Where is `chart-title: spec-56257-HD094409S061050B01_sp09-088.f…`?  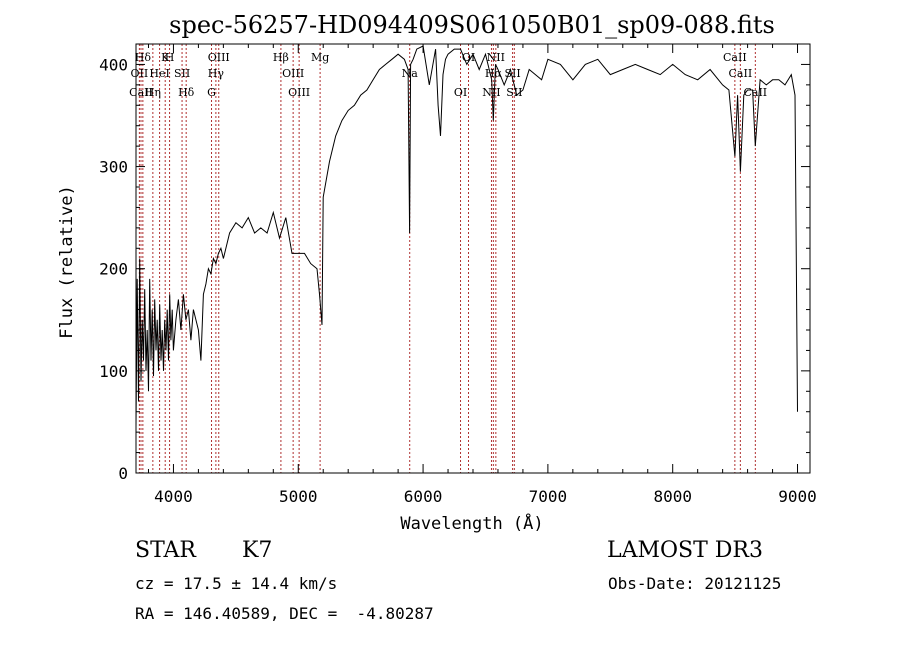 chart-title: spec-56257-HD094409S061050B01_sp09-088.f… is located at coordinates (472, 25).